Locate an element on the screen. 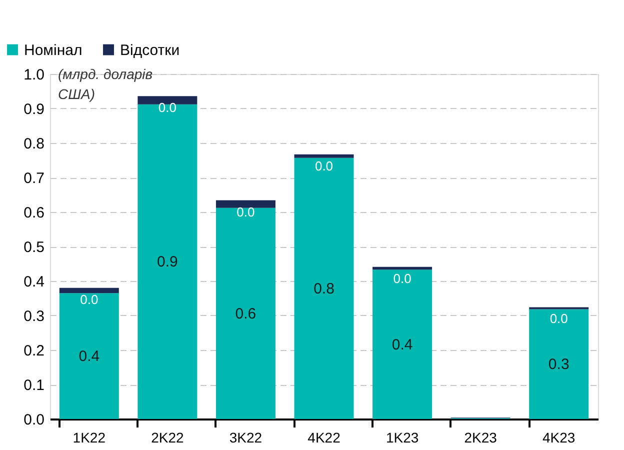 This screenshot has height=450, width=624. y-tick-label: 0.8 is located at coordinates (34, 144).